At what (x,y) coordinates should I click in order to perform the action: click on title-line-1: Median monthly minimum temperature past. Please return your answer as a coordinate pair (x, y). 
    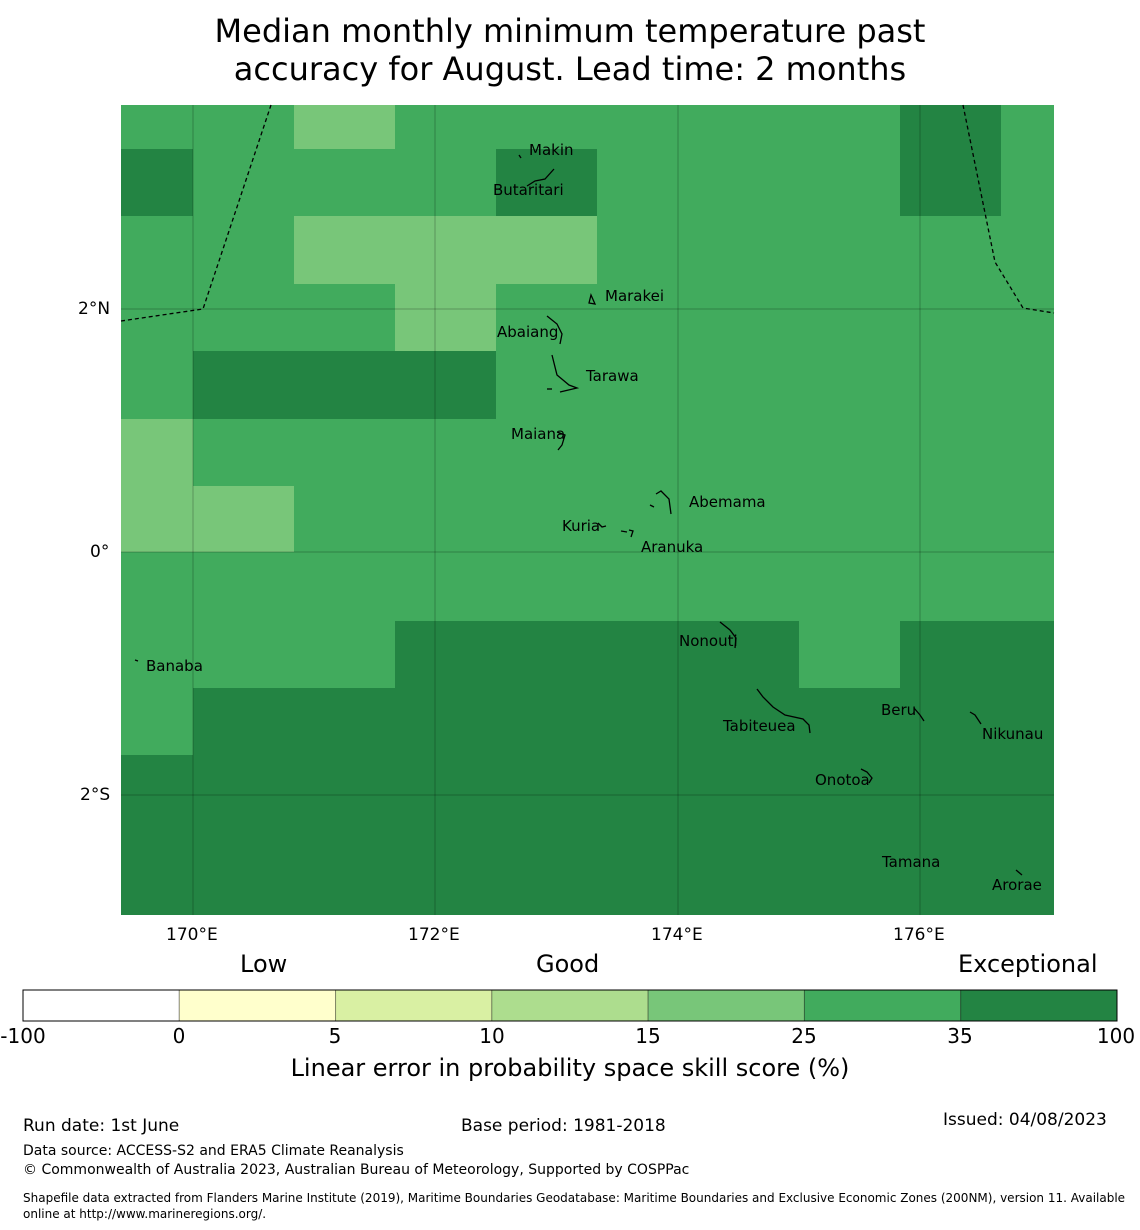
    Looking at the image, I should click on (570, 31).